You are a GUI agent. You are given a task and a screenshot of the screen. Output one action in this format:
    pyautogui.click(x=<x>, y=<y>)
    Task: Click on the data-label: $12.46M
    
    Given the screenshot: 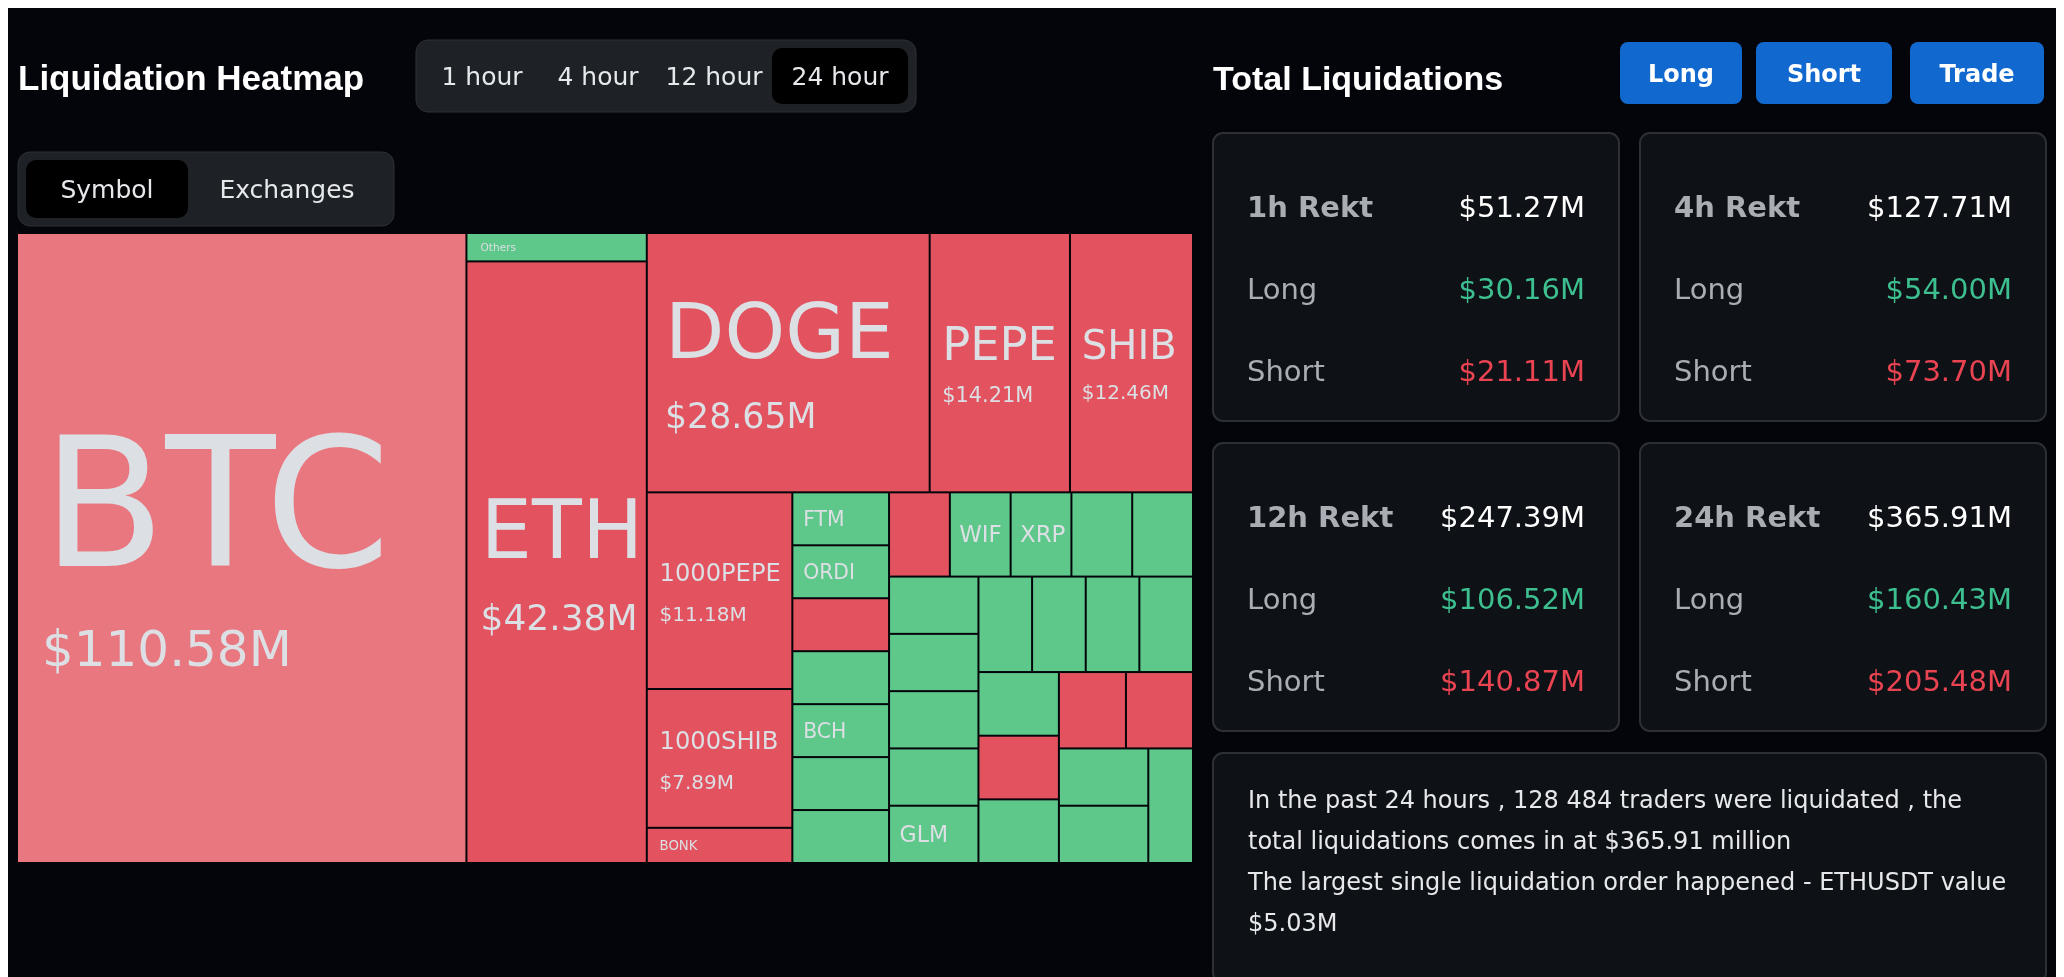 What is the action you would take?
    pyautogui.click(x=1125, y=391)
    